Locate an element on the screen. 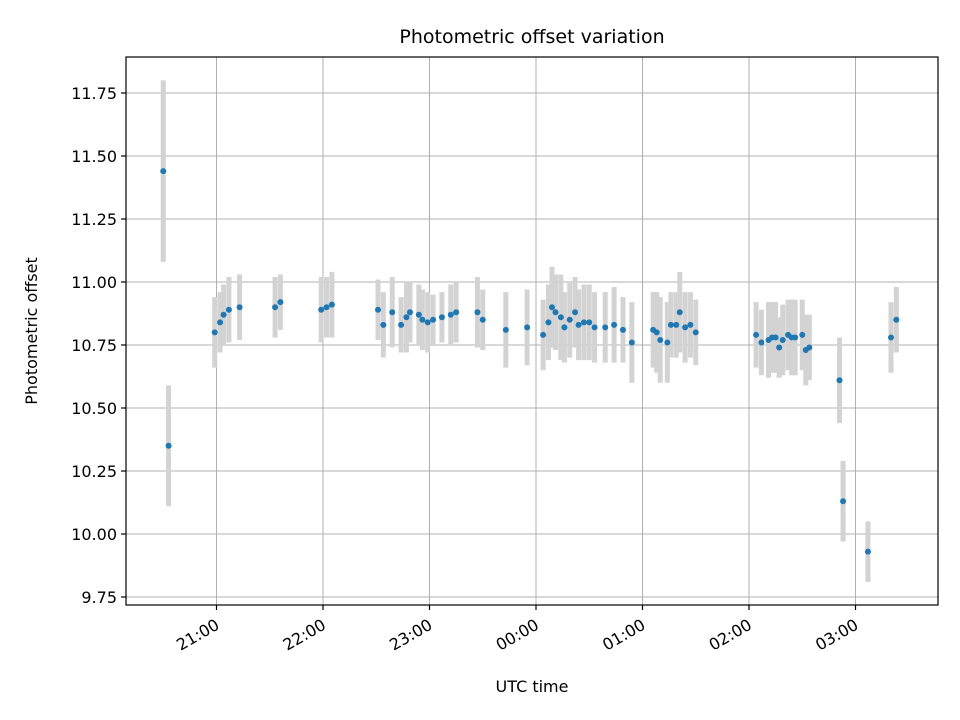 This screenshot has height=720, width=960. x-tick-label: 01:00 is located at coordinates (623, 635).